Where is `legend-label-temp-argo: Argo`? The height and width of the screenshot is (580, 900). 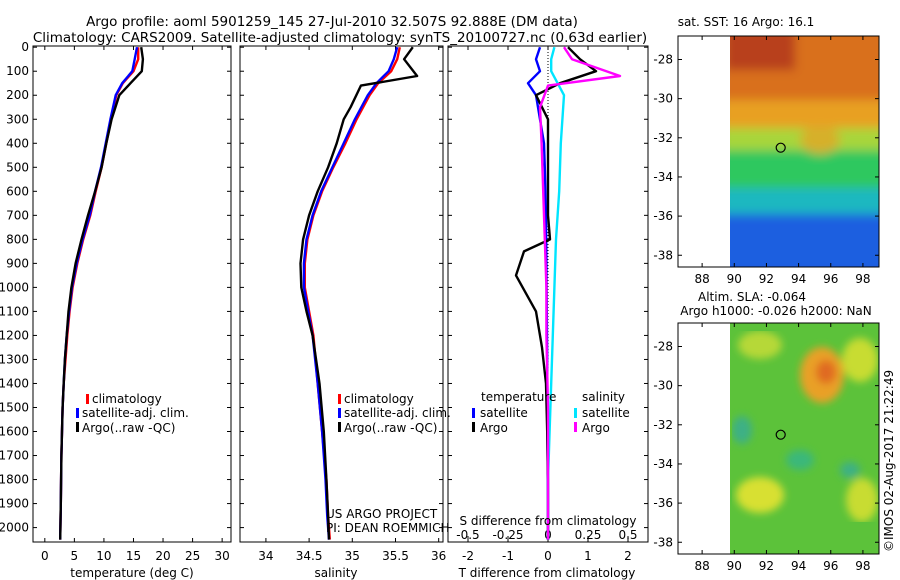 legend-label-temp-argo: Argo is located at coordinates (494, 428).